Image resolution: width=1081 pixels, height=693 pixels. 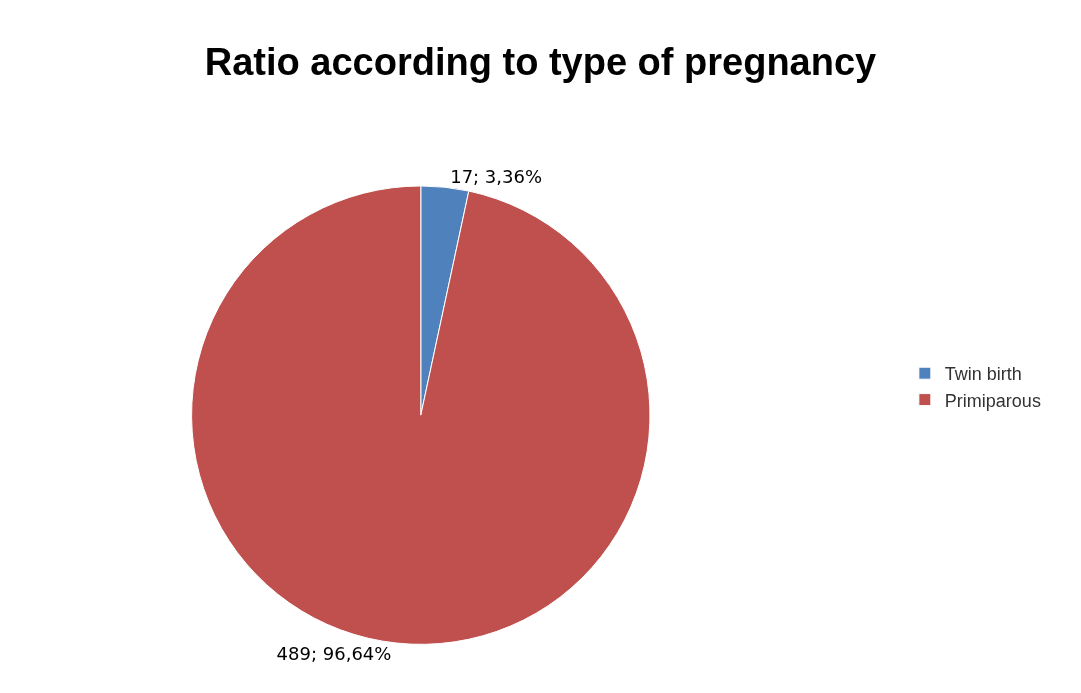 I want to click on legend-label: Twin birth, so click(x=983, y=374).